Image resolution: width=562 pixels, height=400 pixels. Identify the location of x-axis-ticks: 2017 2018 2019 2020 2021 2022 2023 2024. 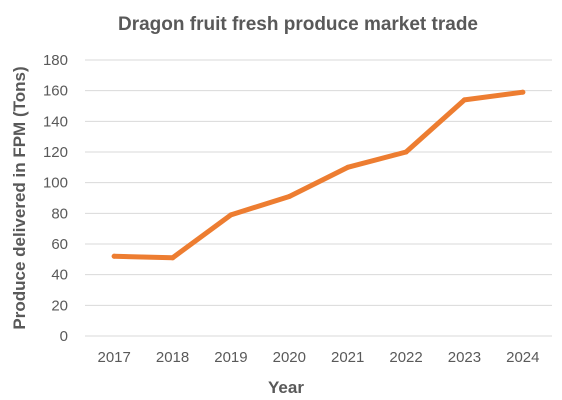
(319, 357).